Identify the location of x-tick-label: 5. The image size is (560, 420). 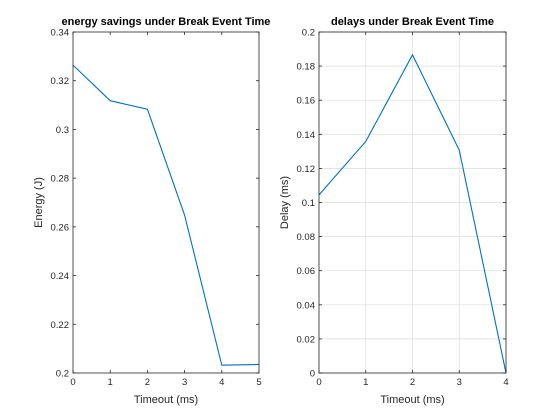
(258, 382).